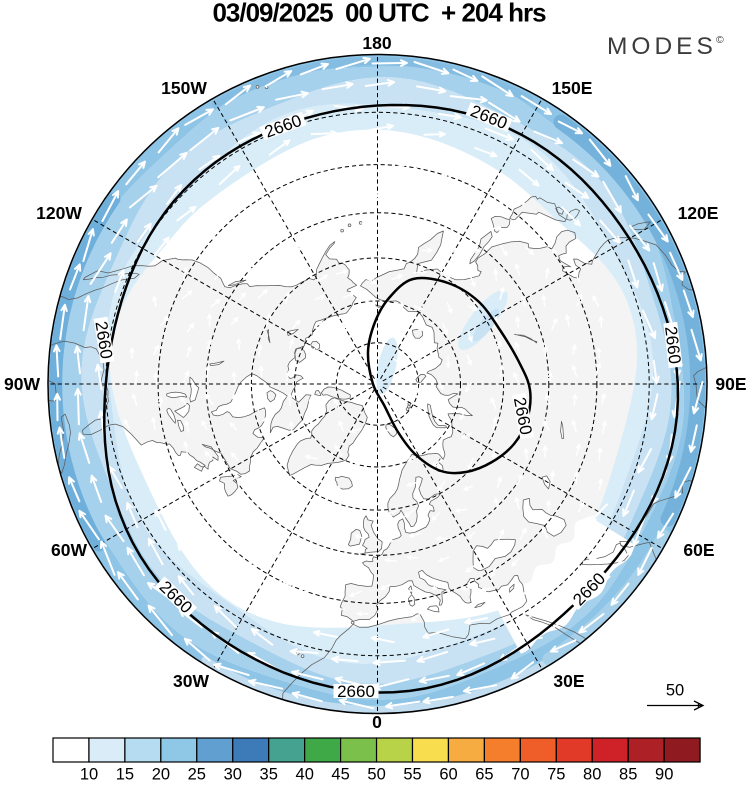 The width and height of the screenshot is (750, 787). I want to click on svg-text: 10, so click(89, 774).